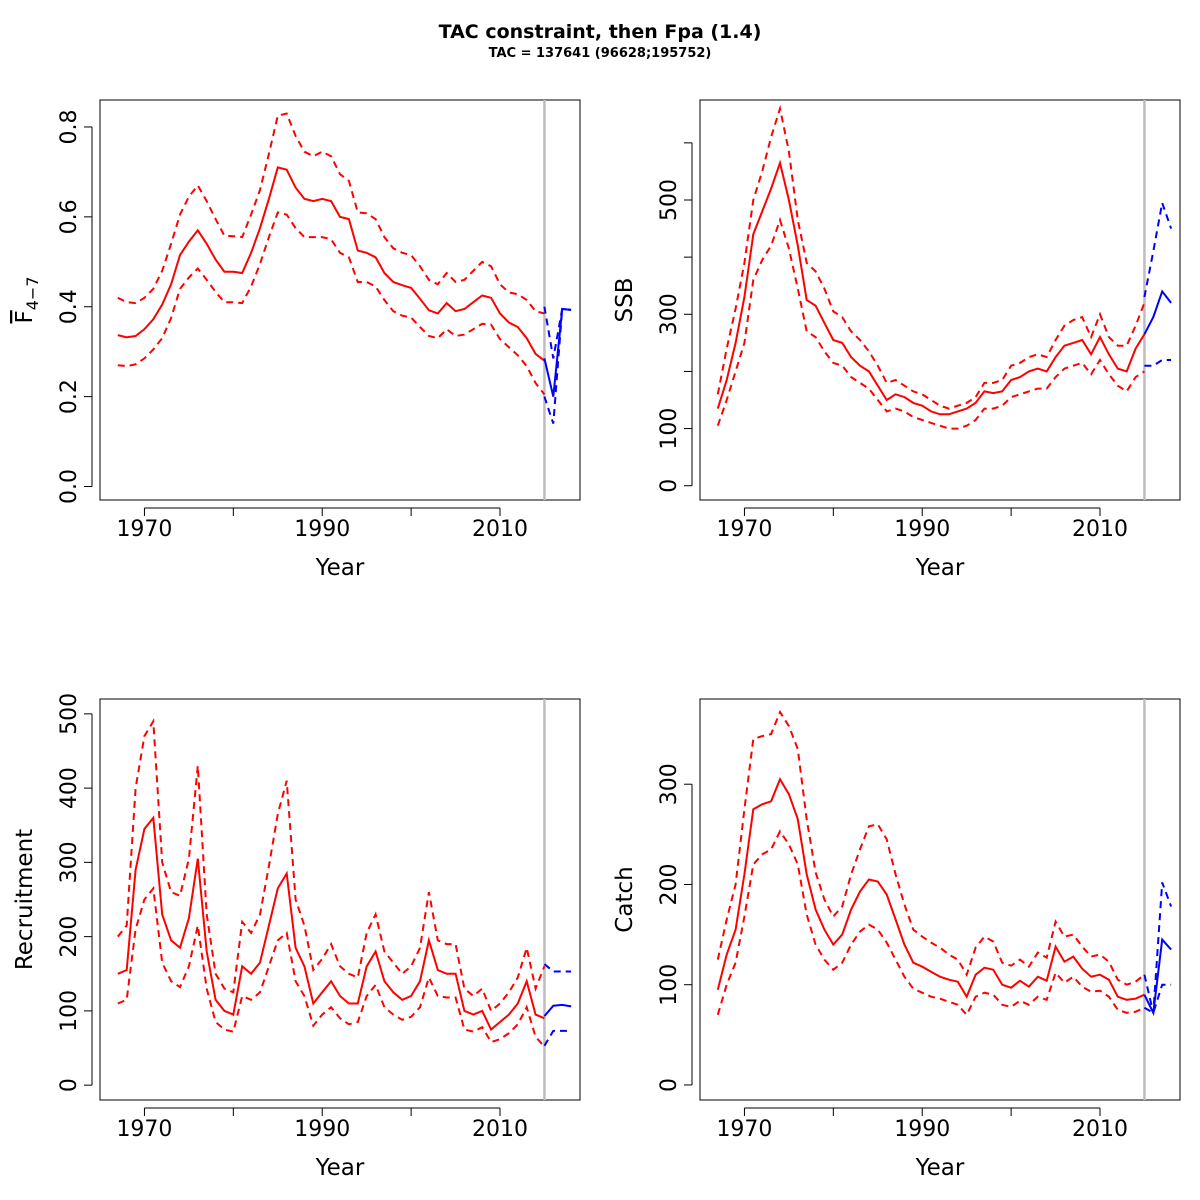  I want to click on main-title: TAC constraint, then Fpa (1.4), so click(600, 32).